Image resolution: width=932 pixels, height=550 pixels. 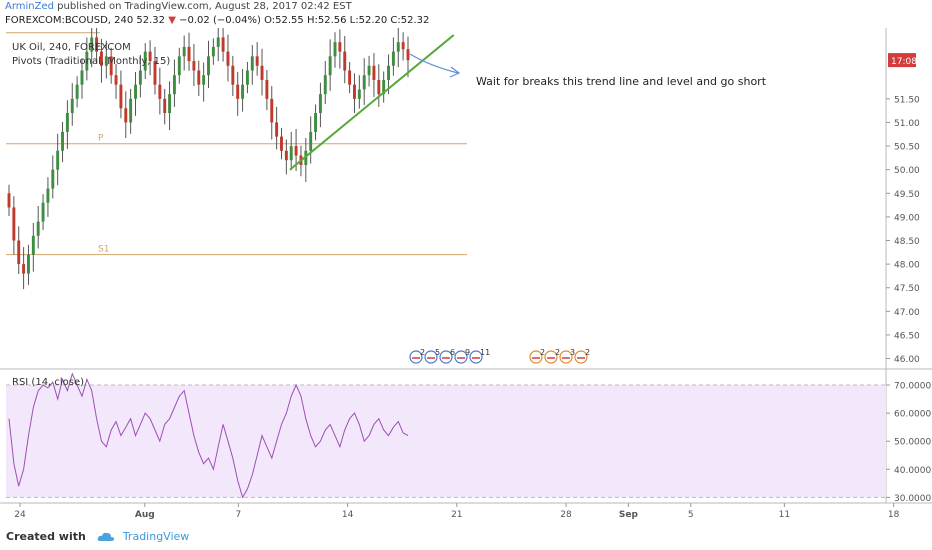 I want to click on rsi-line, so click(x=208, y=435).